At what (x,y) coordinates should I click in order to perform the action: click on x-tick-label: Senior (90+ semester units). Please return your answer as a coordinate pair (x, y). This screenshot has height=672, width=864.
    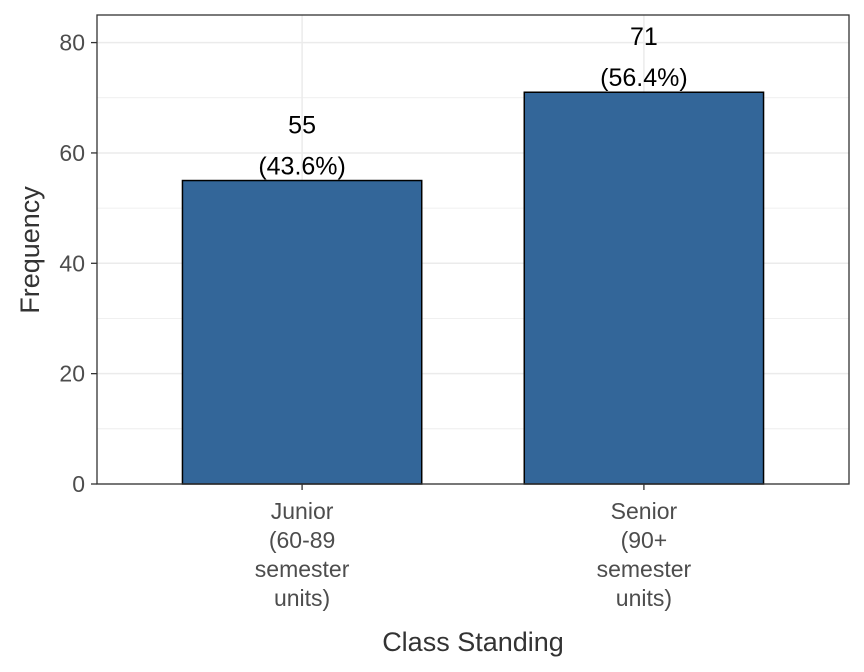
    Looking at the image, I should click on (644, 554).